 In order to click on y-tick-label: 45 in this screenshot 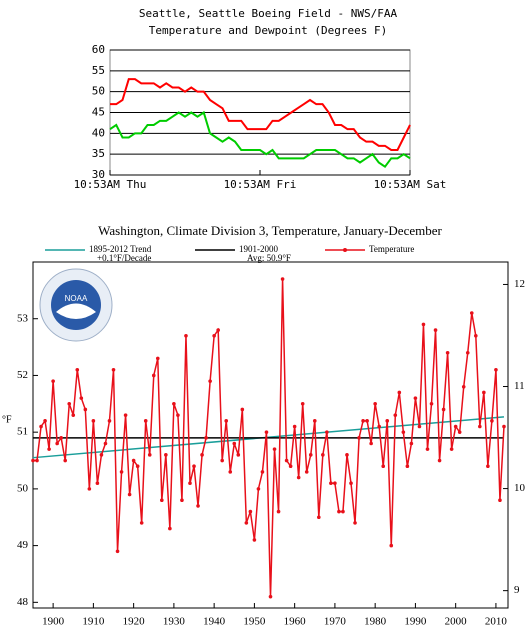, I will do `click(98, 112)`.